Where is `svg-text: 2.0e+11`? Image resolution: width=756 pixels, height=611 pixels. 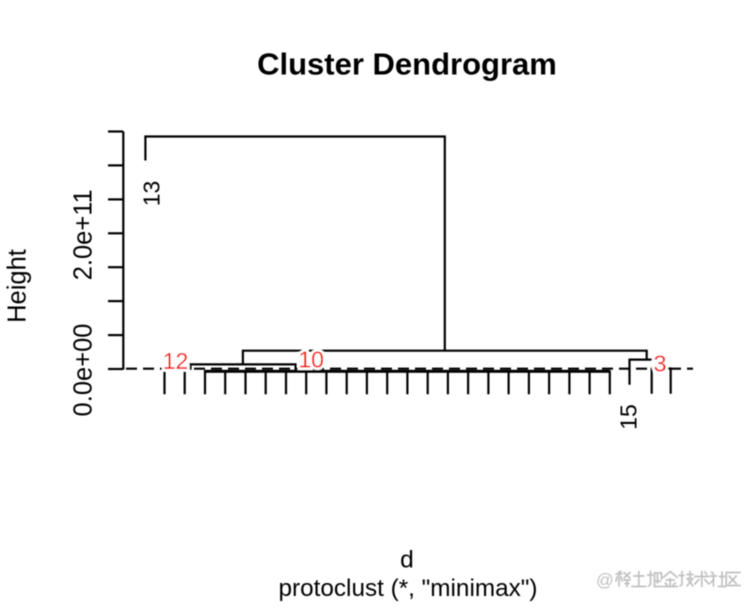 svg-text: 2.0e+11 is located at coordinates (84, 234).